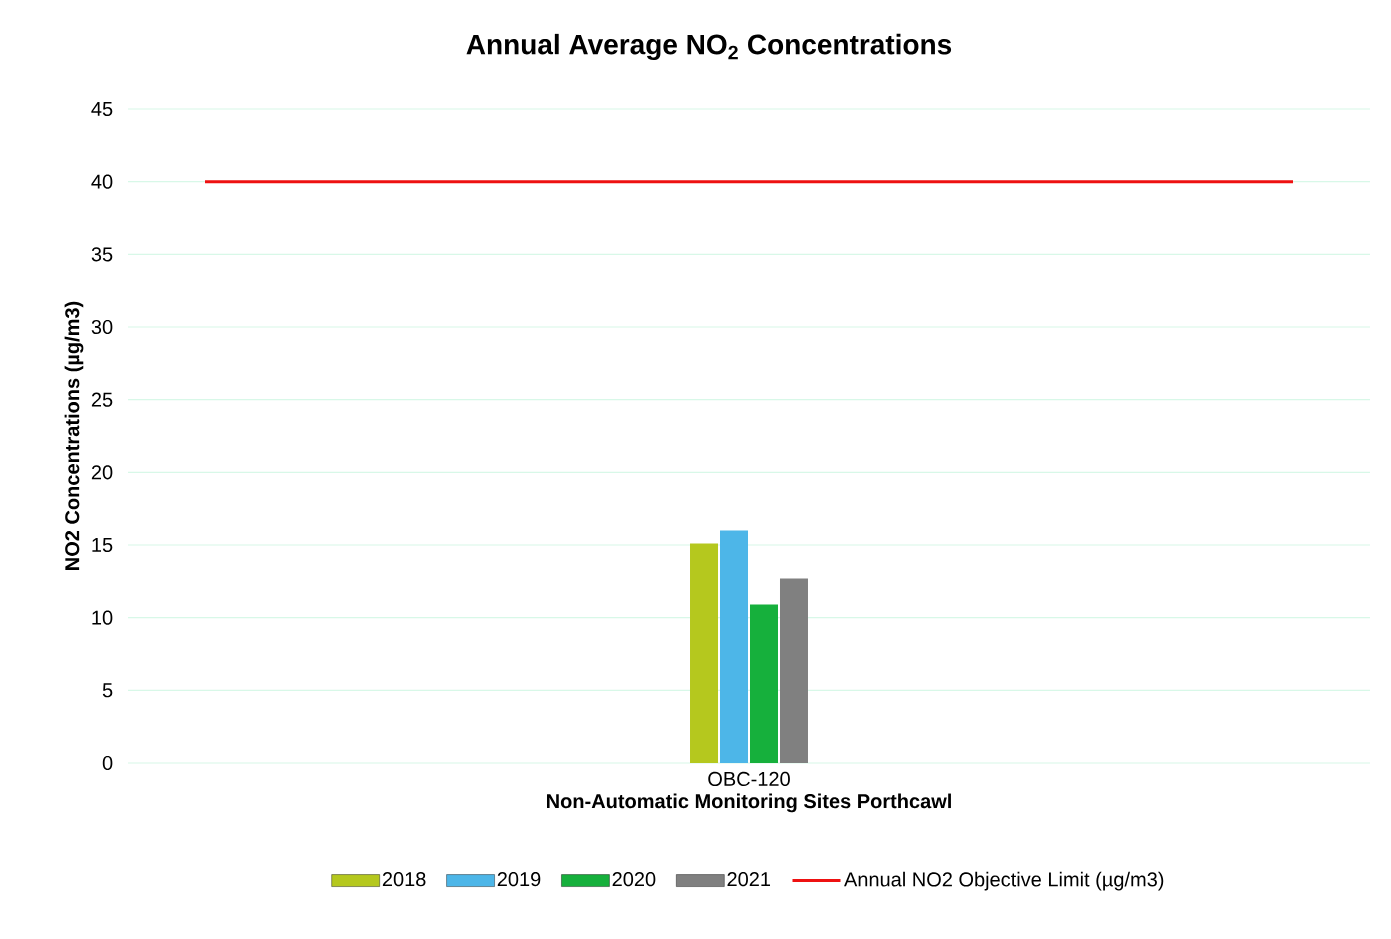 Image resolution: width=1391 pixels, height=939 pixels. I want to click on y-tick-label: 15, so click(102, 545).